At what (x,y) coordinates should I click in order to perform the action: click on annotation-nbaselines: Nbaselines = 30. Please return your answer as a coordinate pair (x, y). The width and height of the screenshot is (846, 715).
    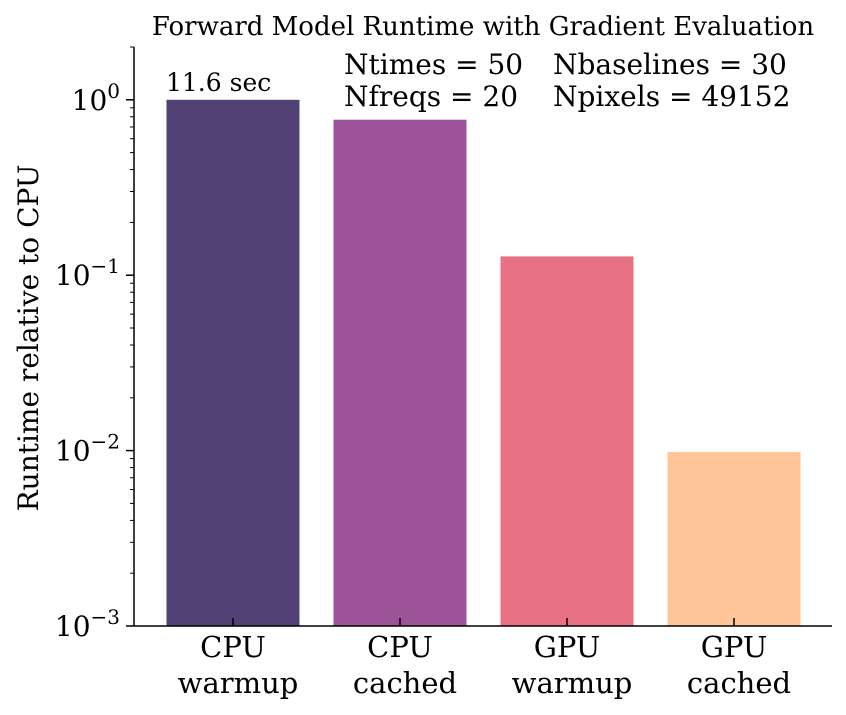
    Looking at the image, I should click on (670, 64).